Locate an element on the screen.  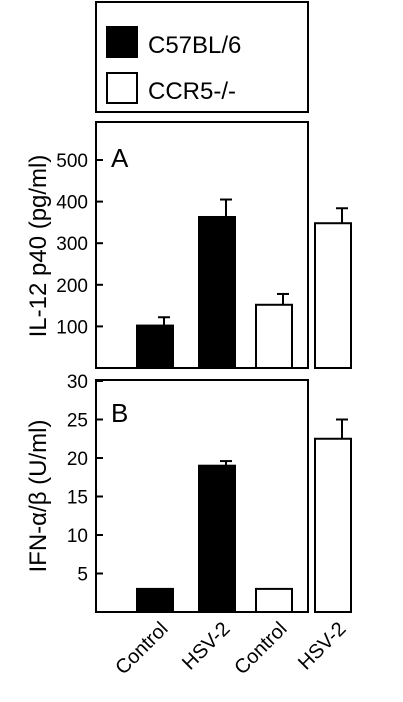
x-label-1: HSV-2 is located at coordinates (206, 646).